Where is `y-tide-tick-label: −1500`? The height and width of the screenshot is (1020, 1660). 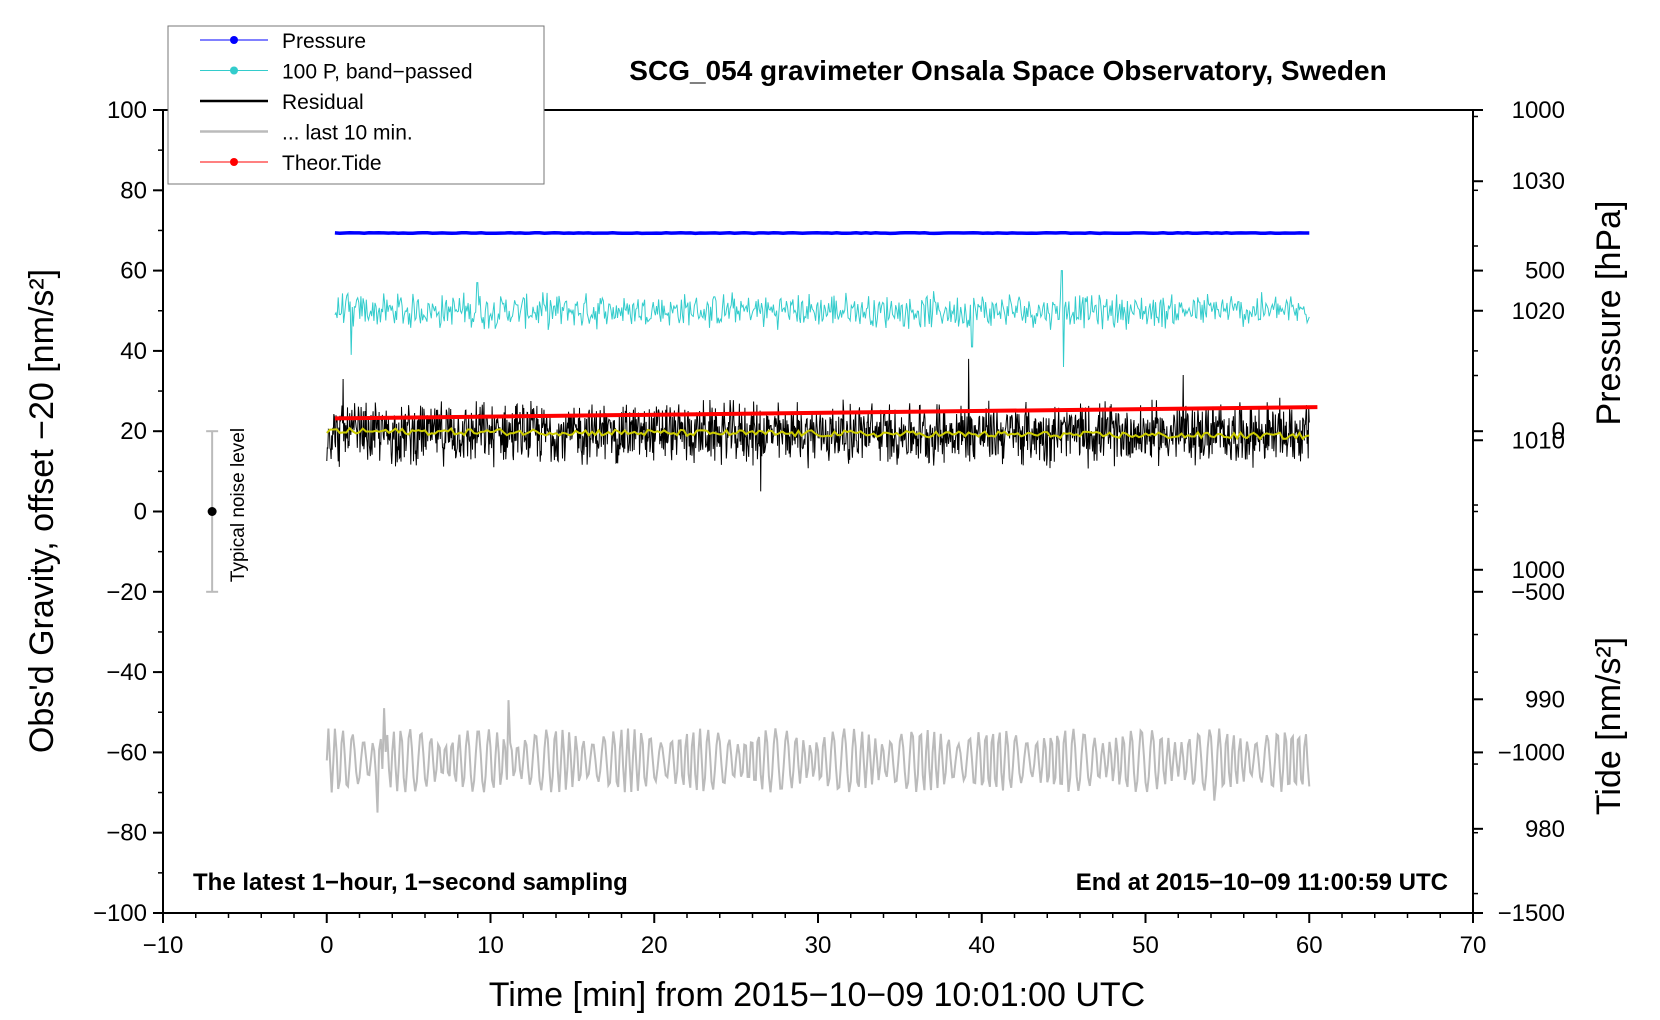
y-tide-tick-label: −1500 is located at coordinates (1531, 913).